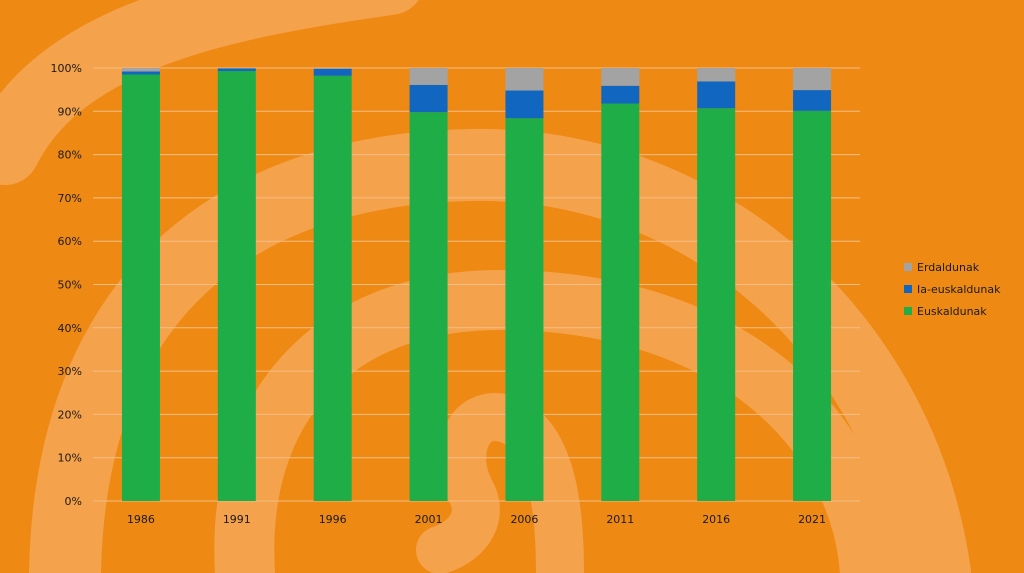 This screenshot has width=1024, height=573. What do you see at coordinates (716, 519) in the screenshot?
I see `x-tick-label: 2016` at bounding box center [716, 519].